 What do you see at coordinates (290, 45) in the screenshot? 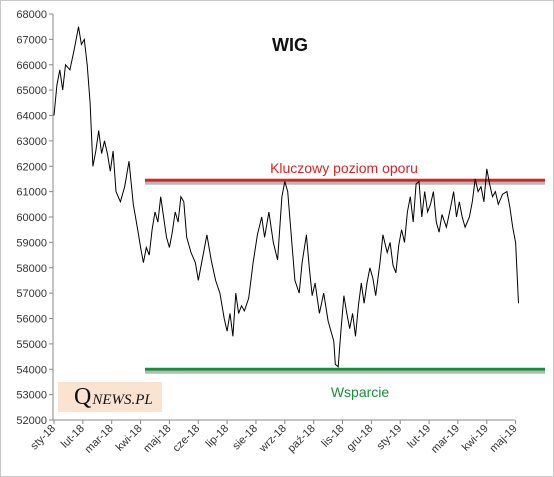
I see `chart-title: WIG` at bounding box center [290, 45].